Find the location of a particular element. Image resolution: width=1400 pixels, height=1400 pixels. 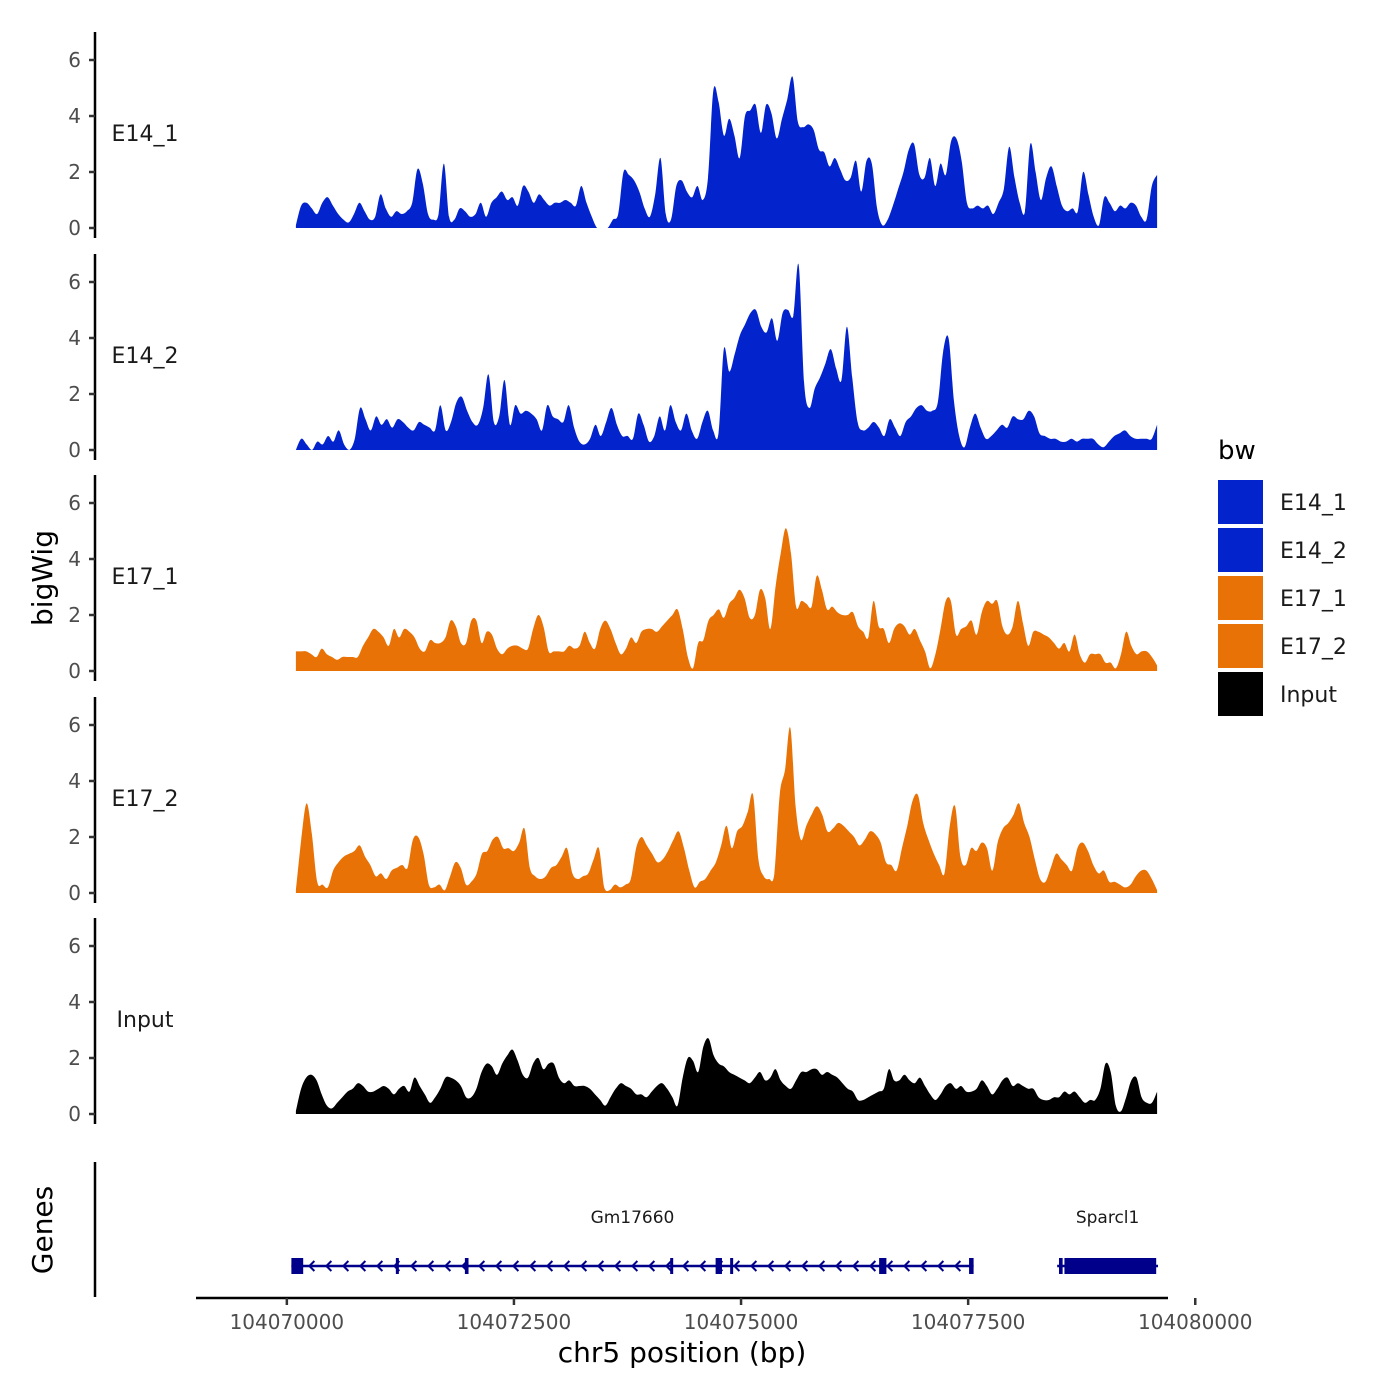

genes-panel: Genes Gm17660 Sparcl1 is located at coordinates (592, 1229).